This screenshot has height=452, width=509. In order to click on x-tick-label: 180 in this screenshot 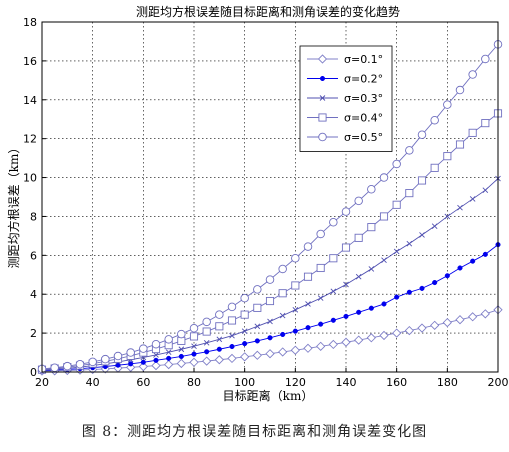, I will do `click(447, 382)`.